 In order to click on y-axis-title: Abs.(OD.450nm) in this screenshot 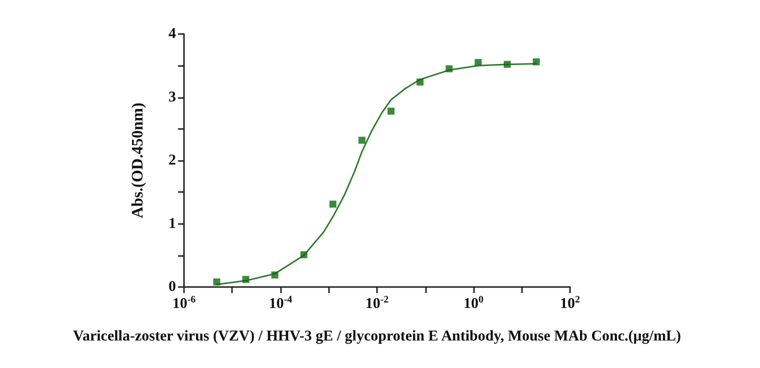, I will do `click(138, 160)`.